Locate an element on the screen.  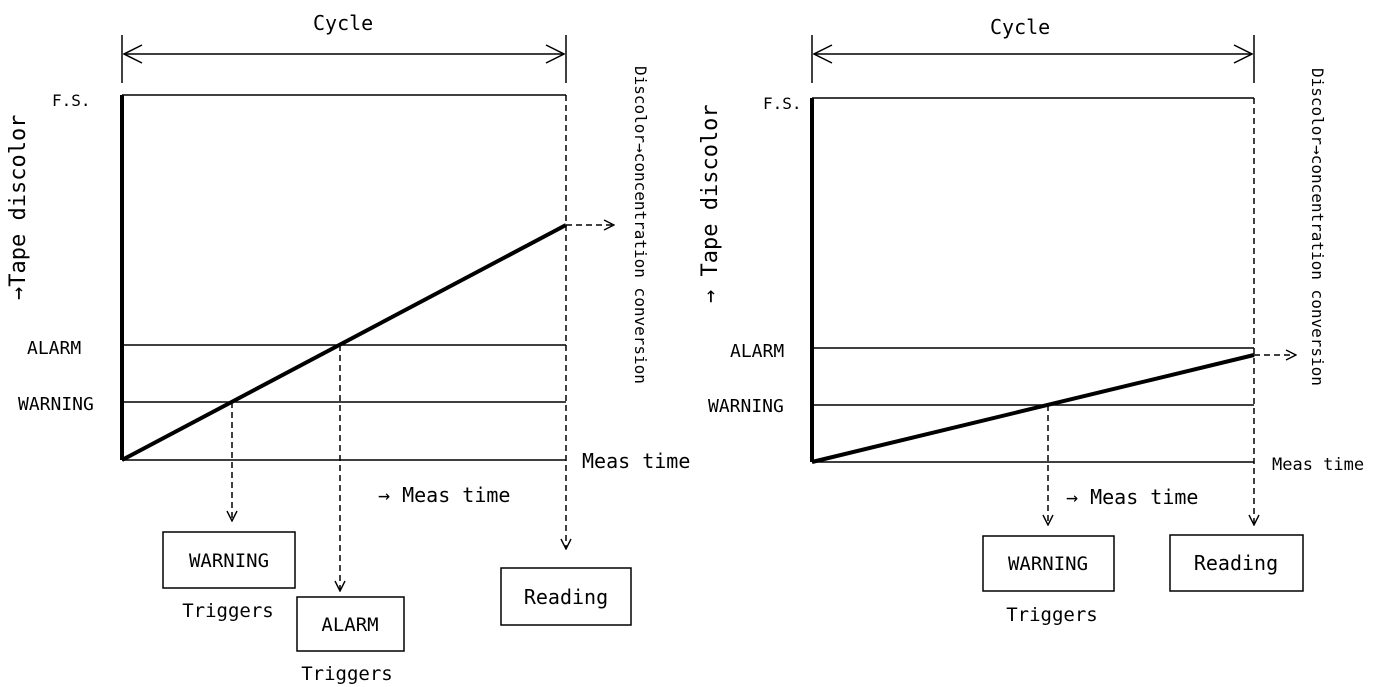
left-alarm-box is located at coordinates (350, 624).